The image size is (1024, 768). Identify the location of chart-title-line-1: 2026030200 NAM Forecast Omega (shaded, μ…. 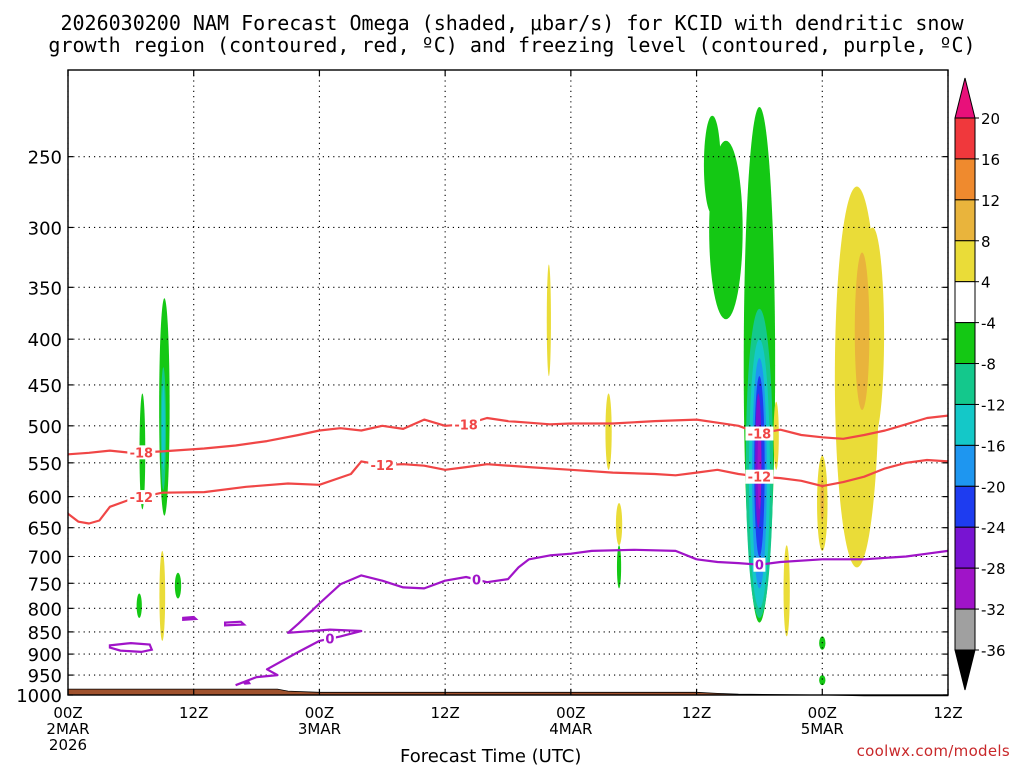
(512, 23).